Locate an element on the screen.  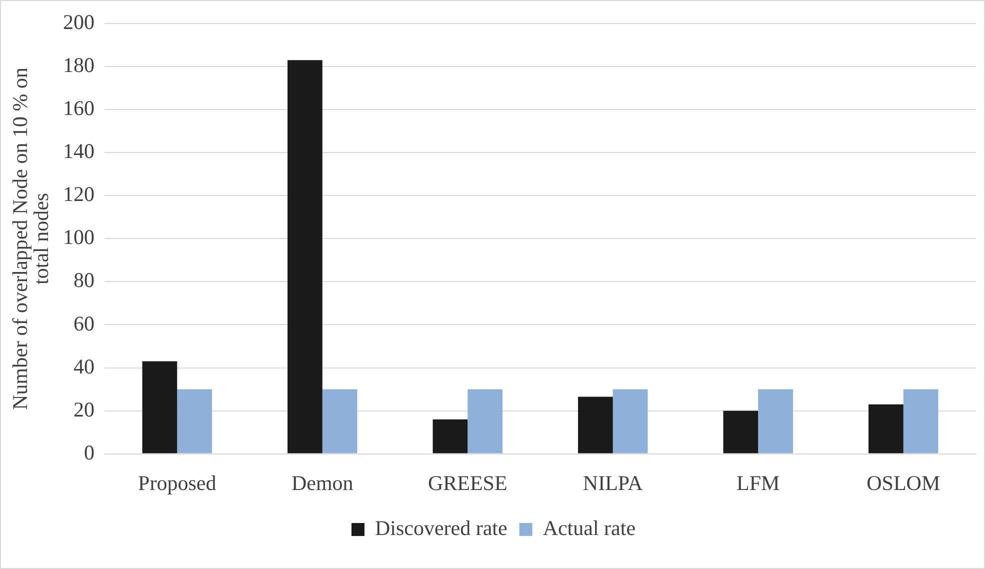
y-tick-label: 120 is located at coordinates (78, 194).